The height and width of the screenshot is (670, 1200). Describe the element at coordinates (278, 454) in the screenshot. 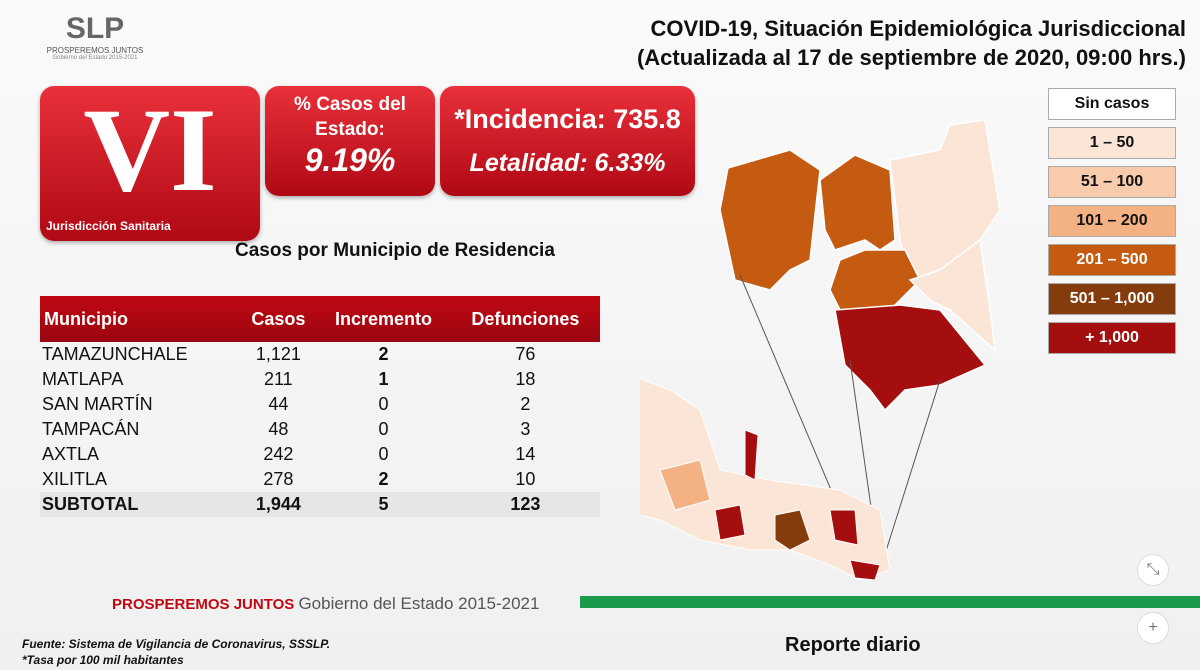

I see `casos-cell: 242` at that location.